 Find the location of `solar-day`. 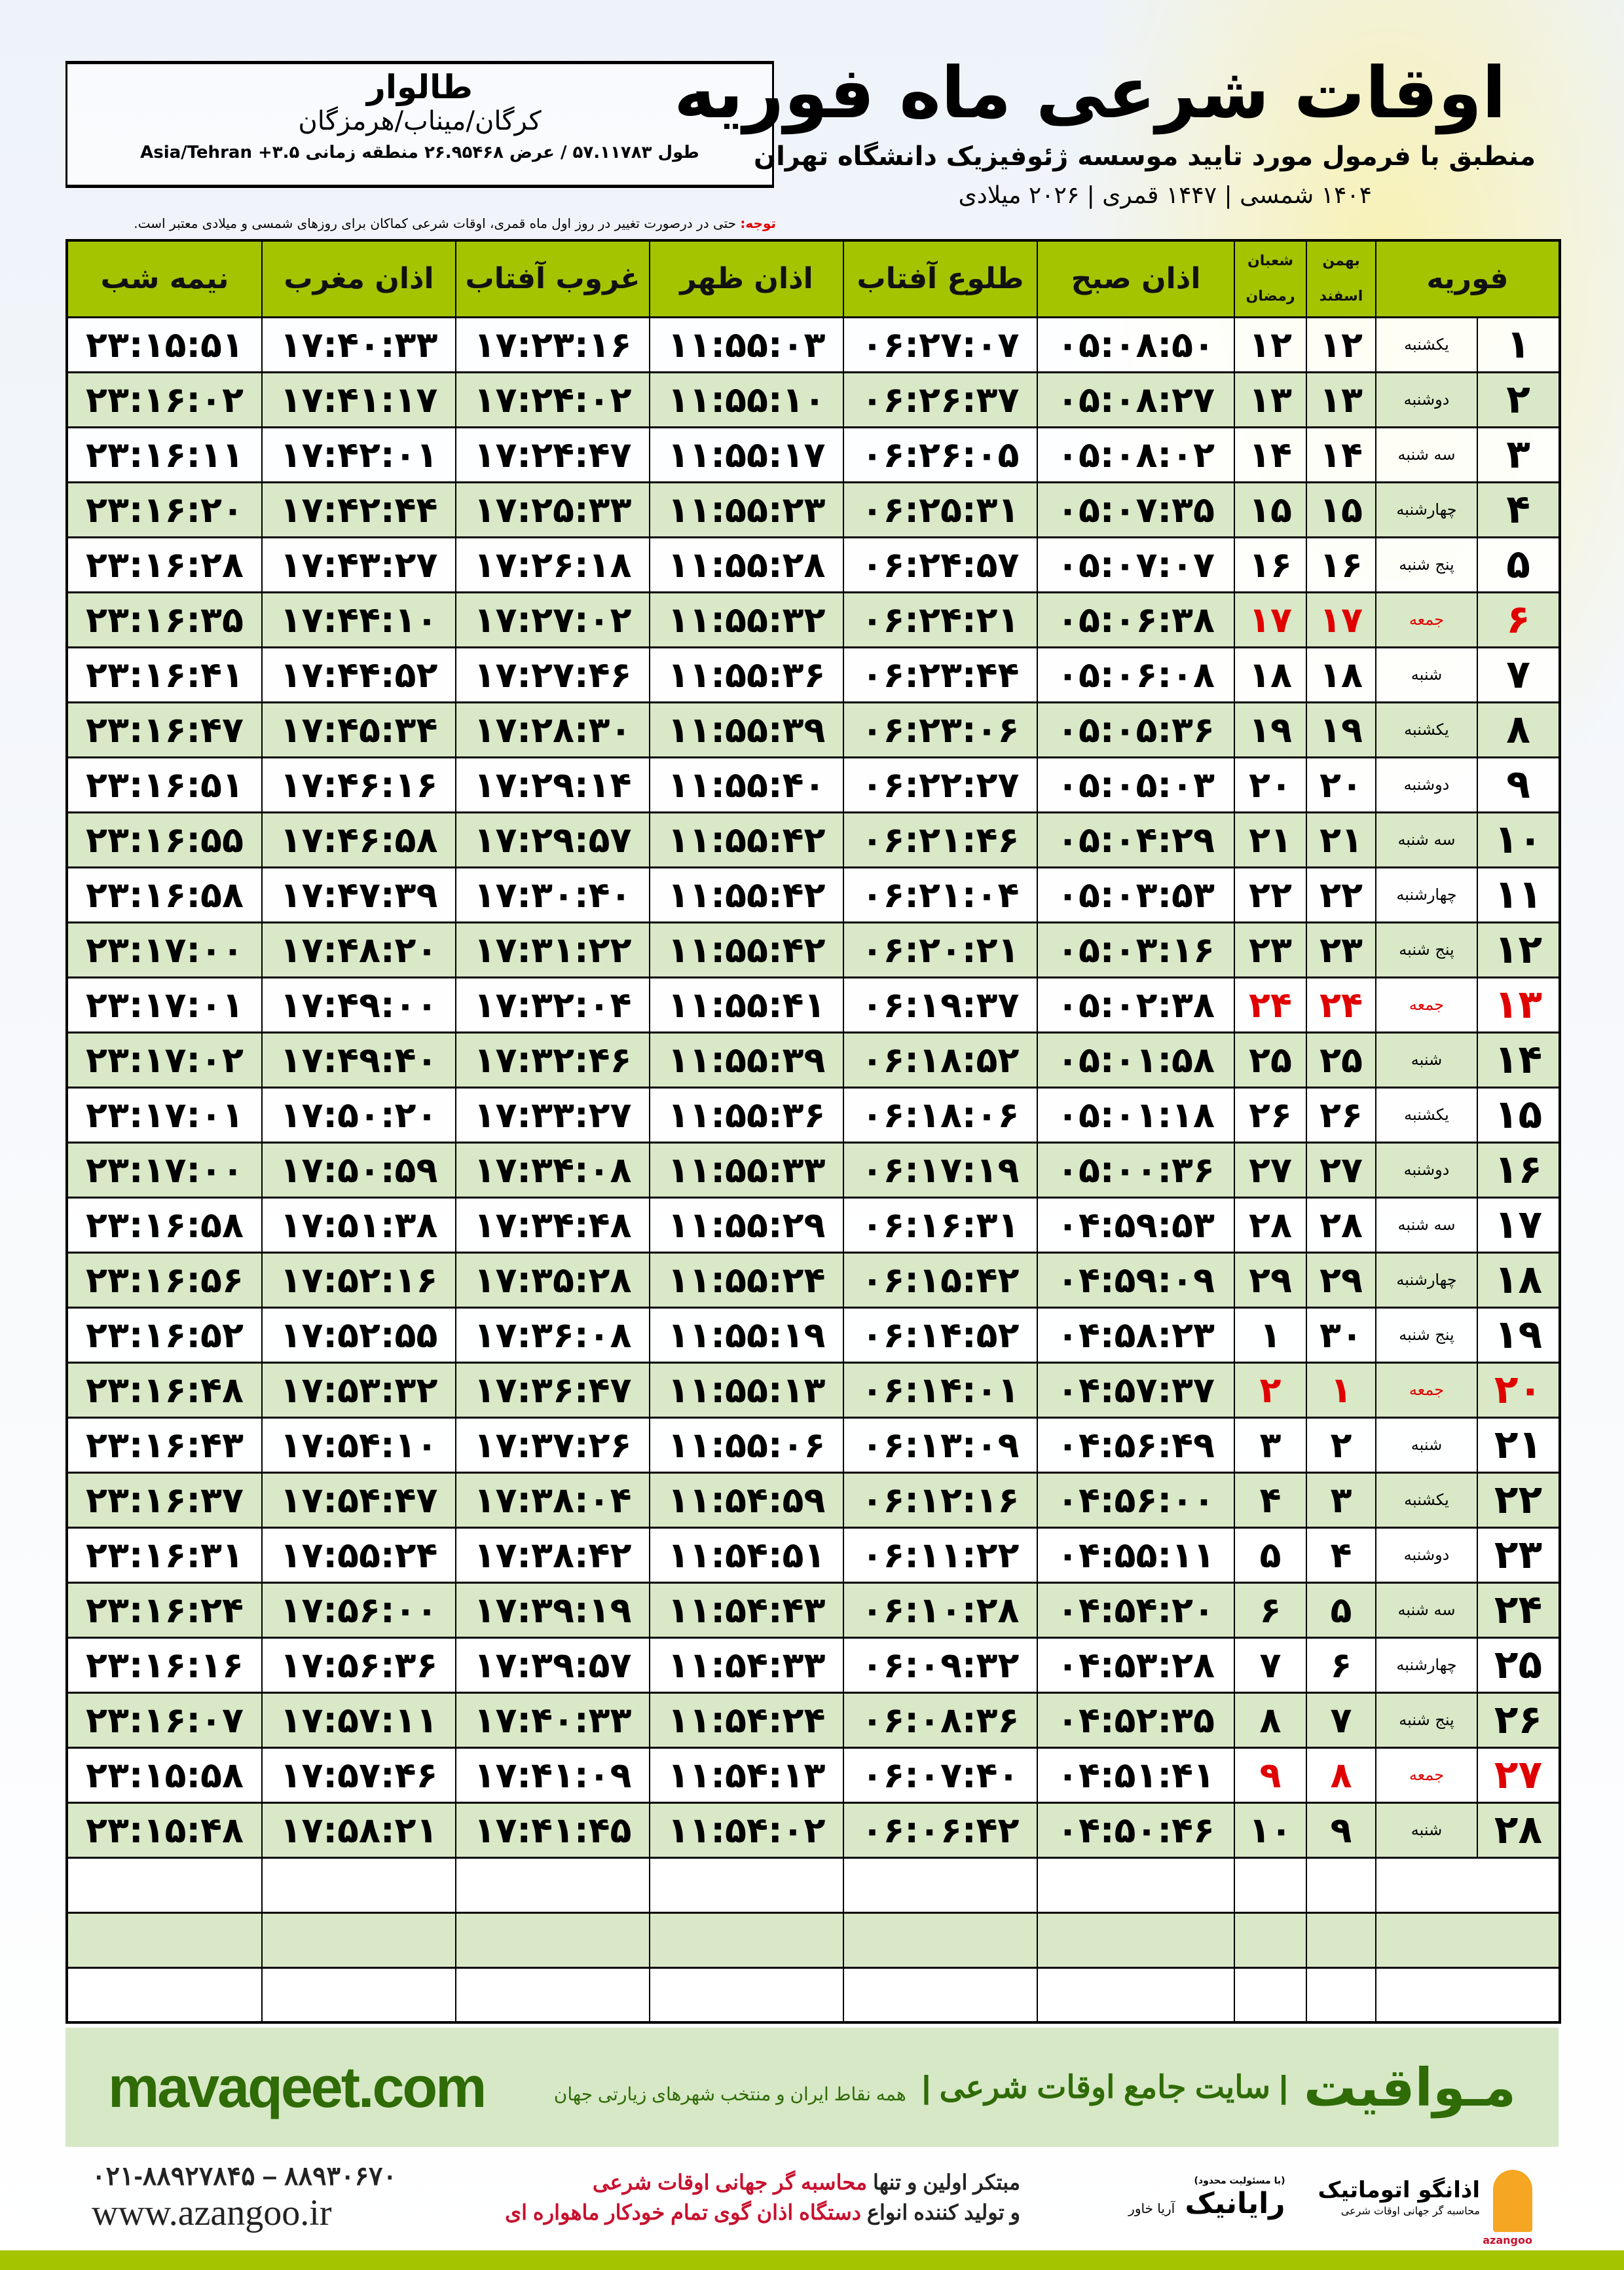

solar-day is located at coordinates (1341, 1885).